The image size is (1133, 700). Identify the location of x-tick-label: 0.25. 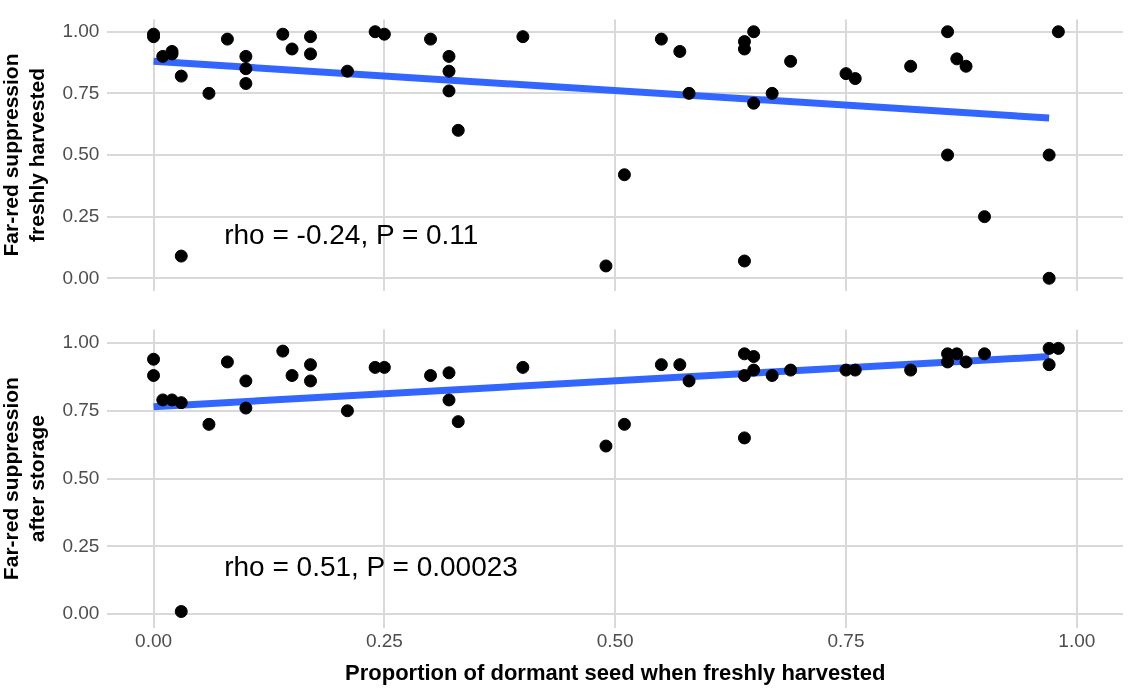
(384, 641).